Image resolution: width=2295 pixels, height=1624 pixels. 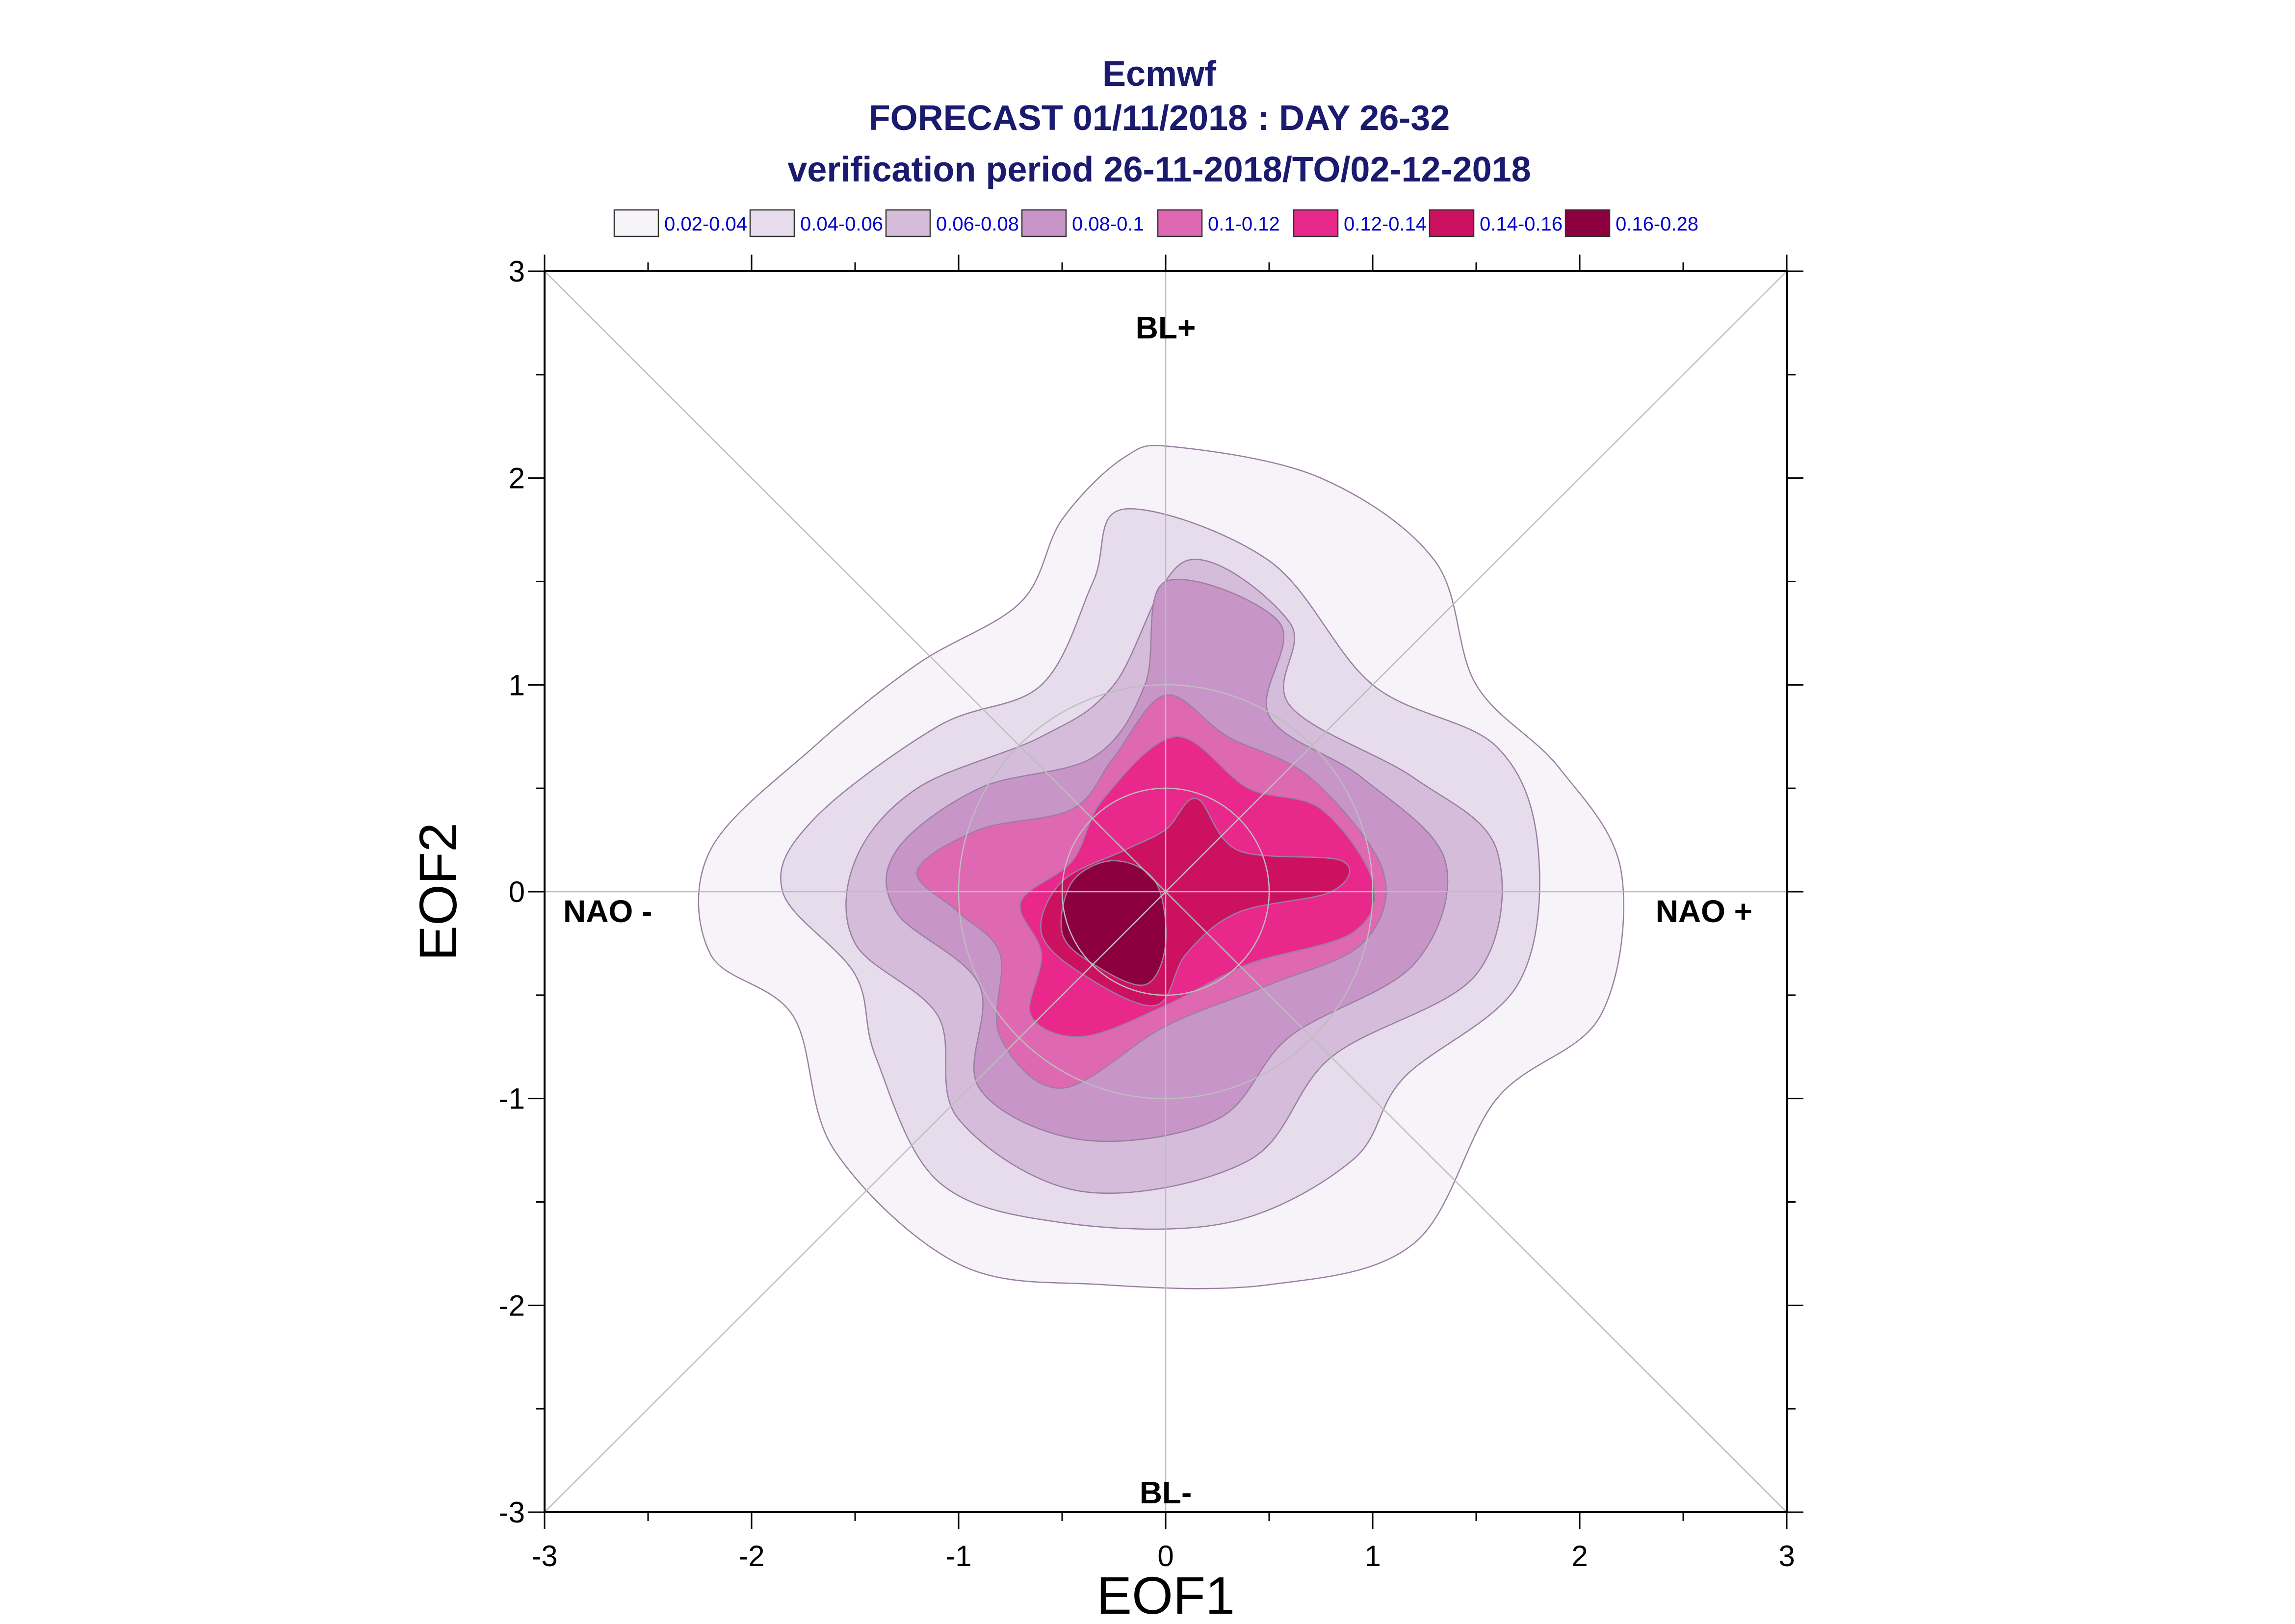 I want to click on y-tick-label: -1, so click(x=512, y=1099).